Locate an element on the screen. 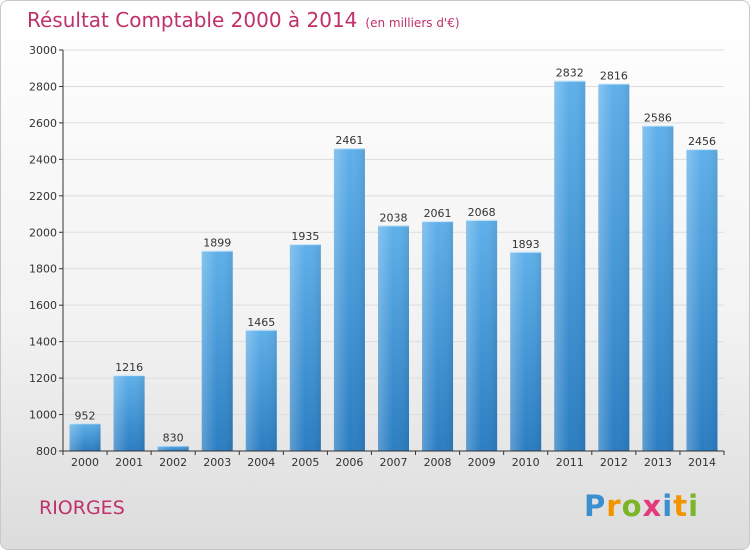  y-tick-label: 1400 is located at coordinates (43, 342).